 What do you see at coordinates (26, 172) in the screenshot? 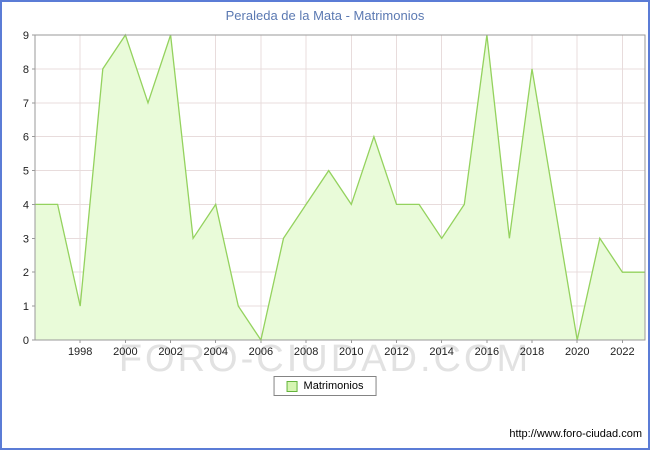
I see `y-tick-label: 5` at bounding box center [26, 172].